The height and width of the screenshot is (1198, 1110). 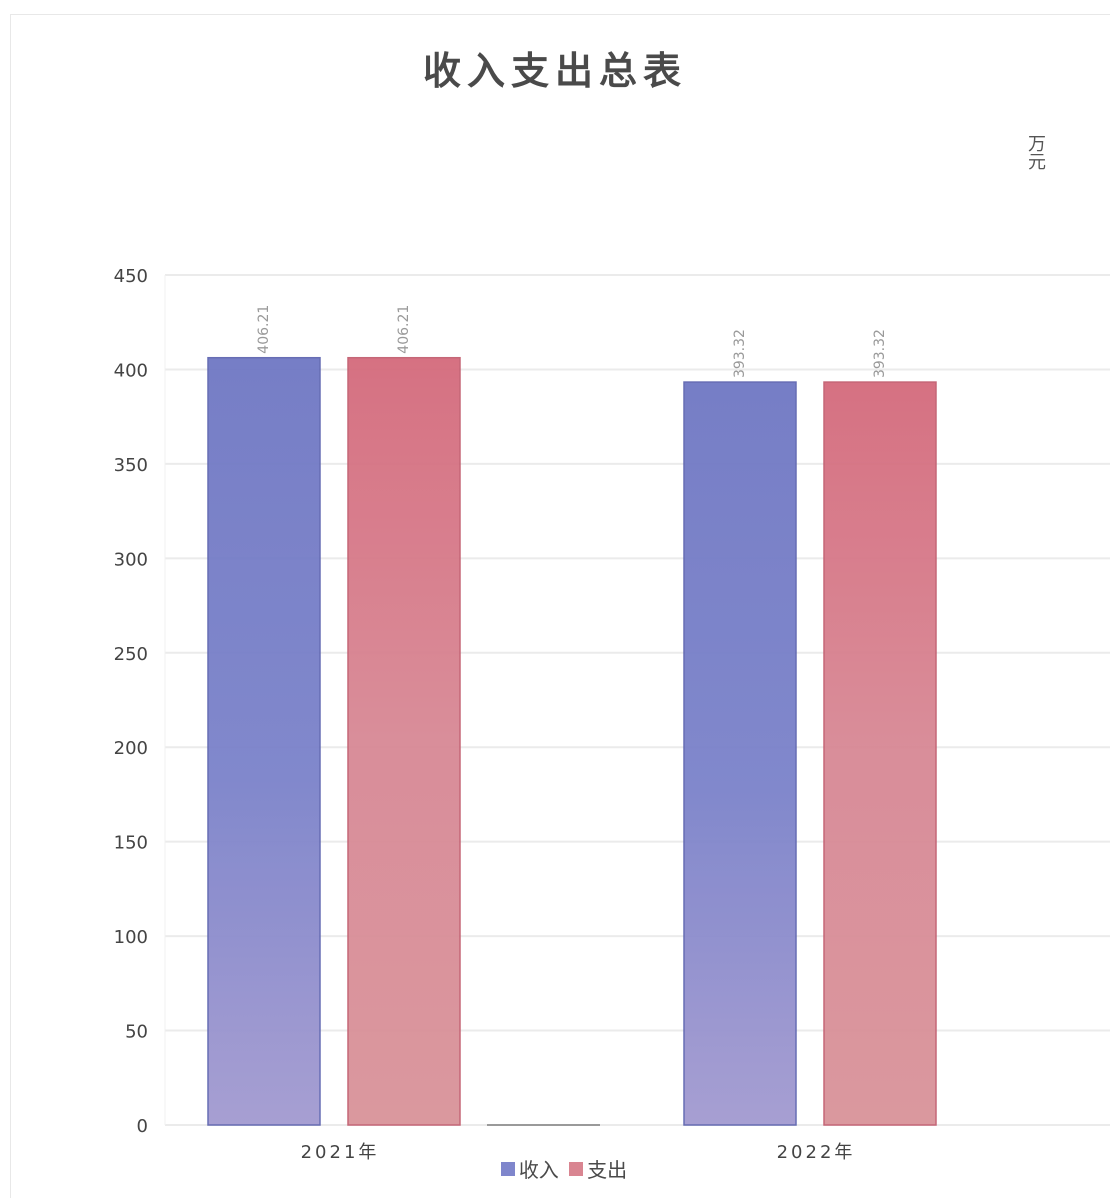 I want to click on legend: 收入 支出, so click(x=555, y=1168).